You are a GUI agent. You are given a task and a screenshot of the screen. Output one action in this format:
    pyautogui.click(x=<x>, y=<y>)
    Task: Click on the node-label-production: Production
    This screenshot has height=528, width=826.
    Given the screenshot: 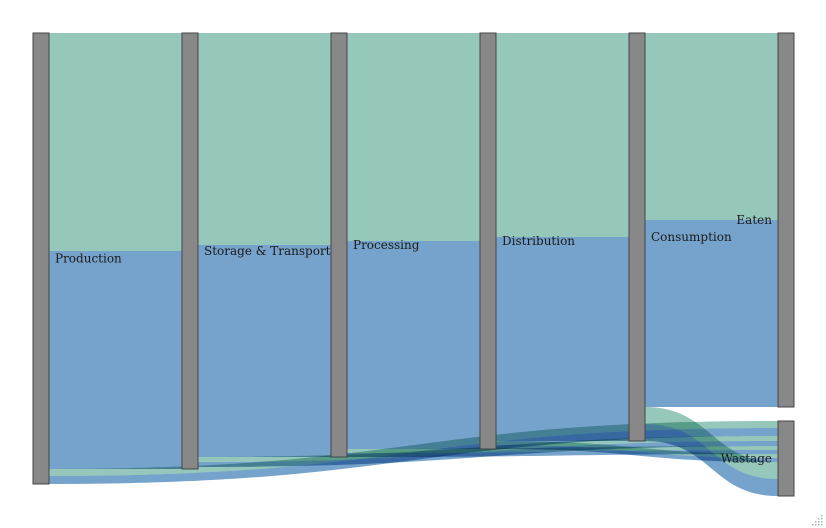 What is the action you would take?
    pyautogui.click(x=88, y=259)
    